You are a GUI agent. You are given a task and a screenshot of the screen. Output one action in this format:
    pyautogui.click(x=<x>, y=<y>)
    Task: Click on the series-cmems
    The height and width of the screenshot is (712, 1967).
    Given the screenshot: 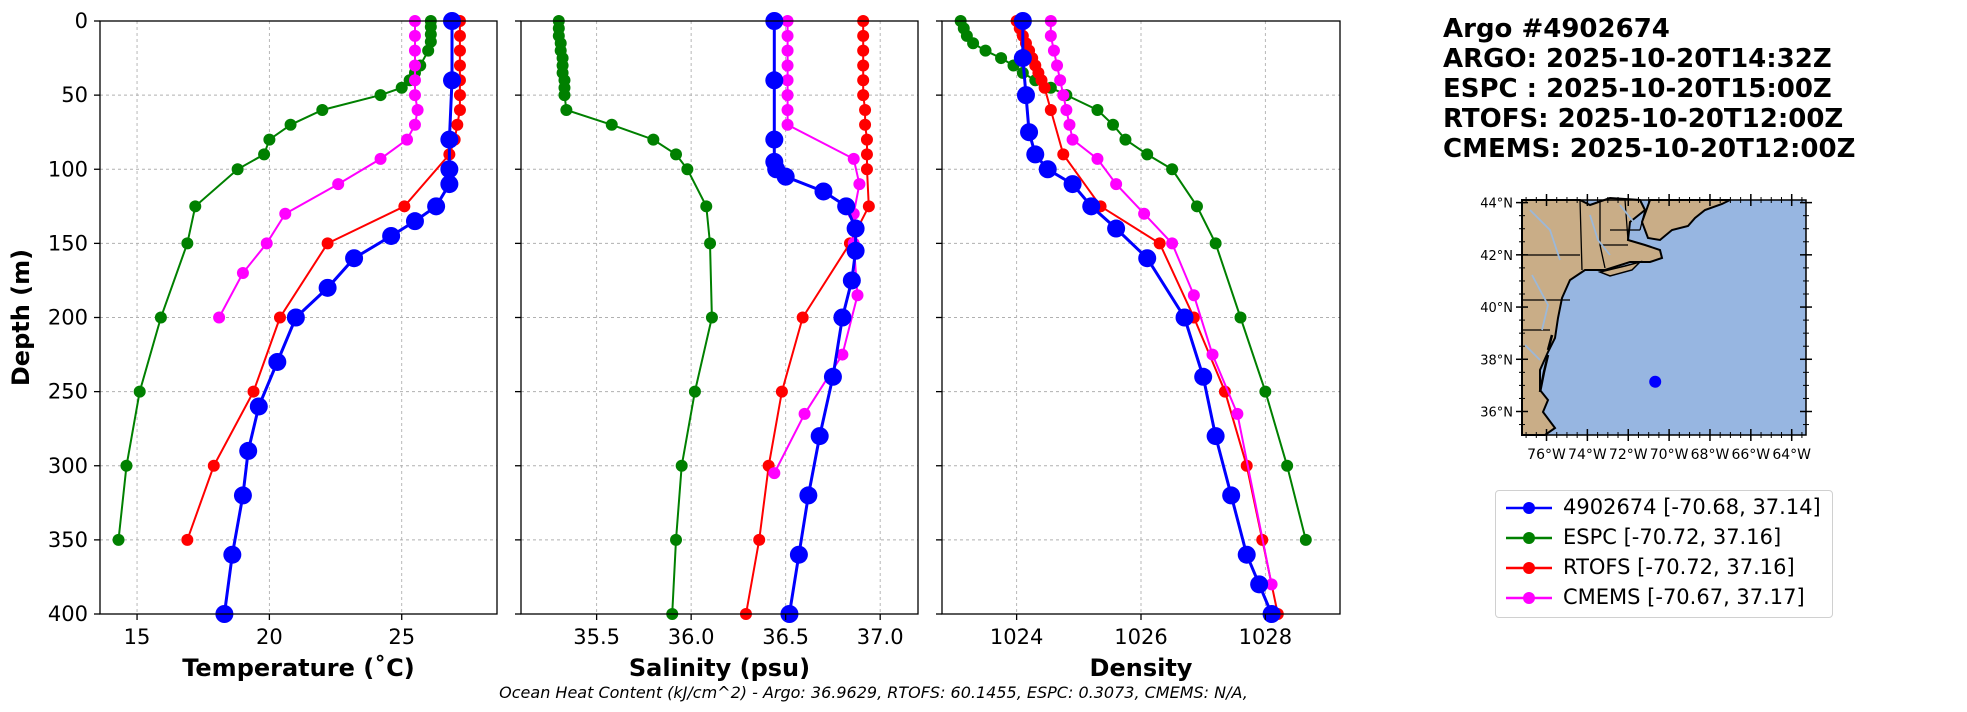 What is the action you would take?
    pyautogui.click(x=1161, y=303)
    